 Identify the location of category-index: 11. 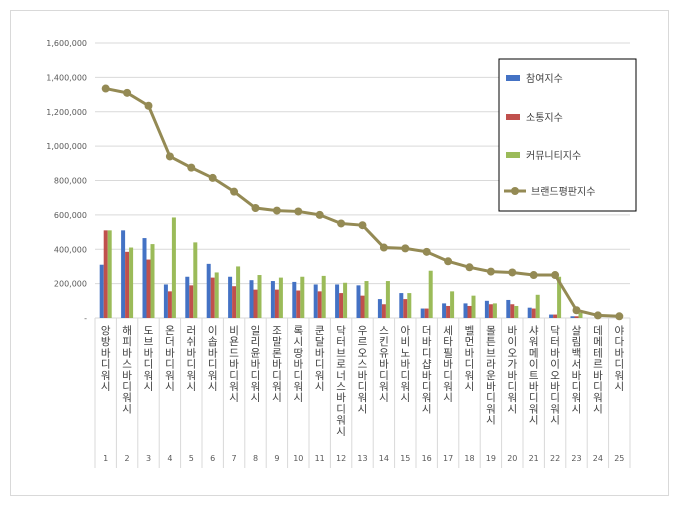
(320, 458).